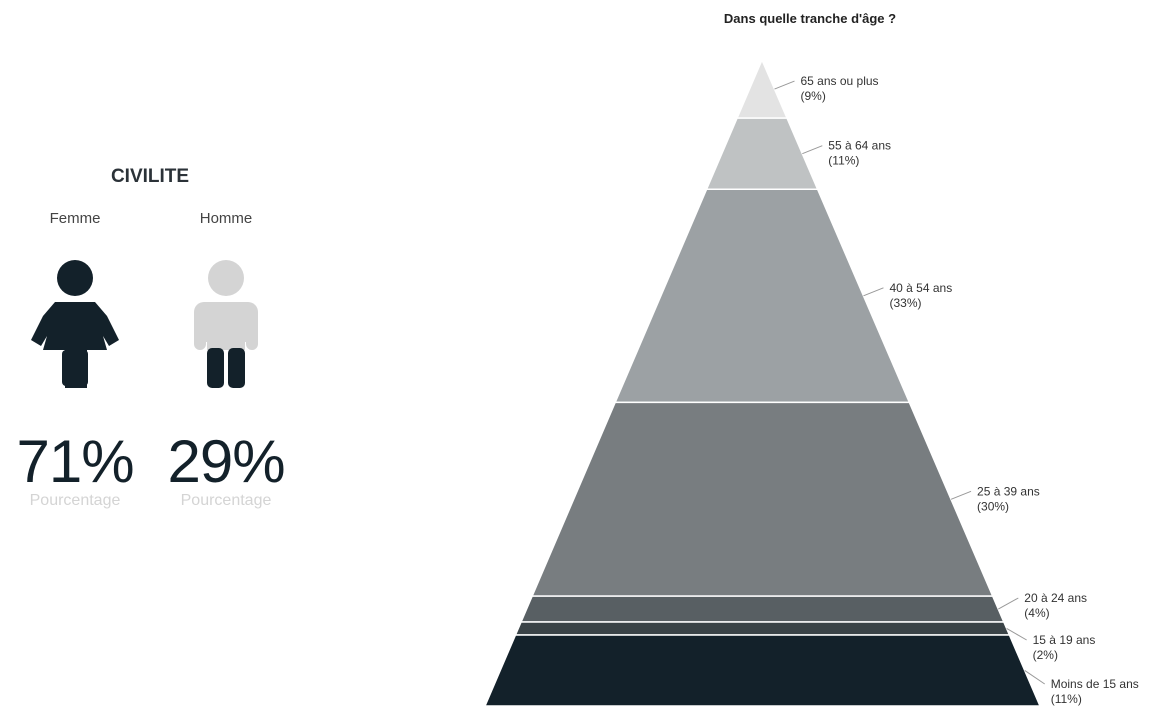  I want to click on femme-label: Femme, so click(75, 218).